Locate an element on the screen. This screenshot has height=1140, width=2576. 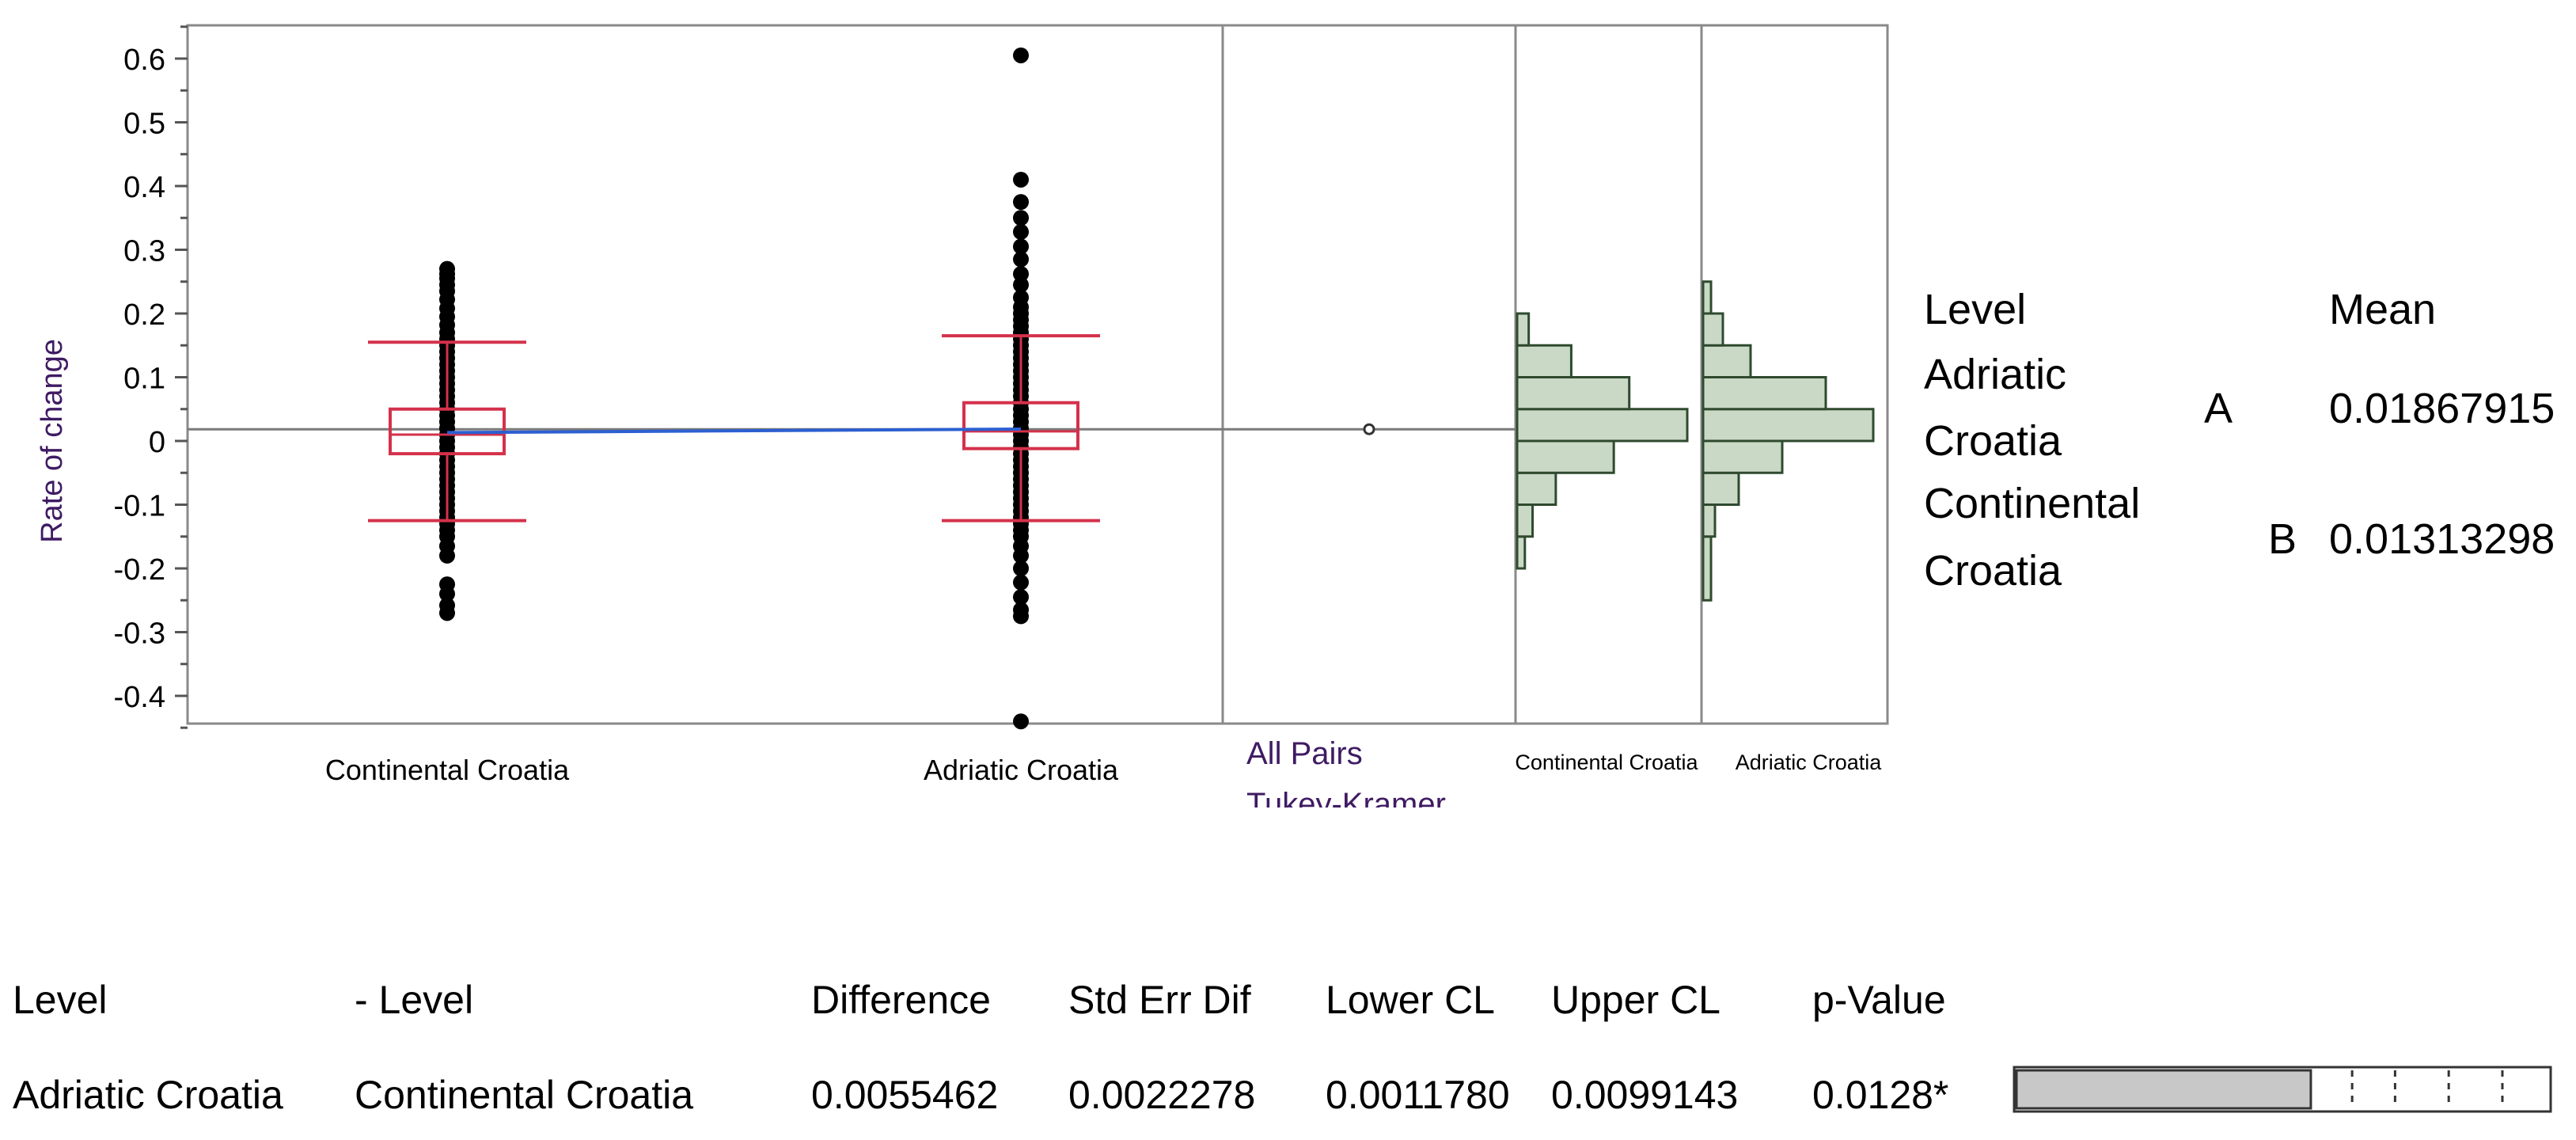
letters-row-mean: 0.01313298 is located at coordinates (2442, 539).